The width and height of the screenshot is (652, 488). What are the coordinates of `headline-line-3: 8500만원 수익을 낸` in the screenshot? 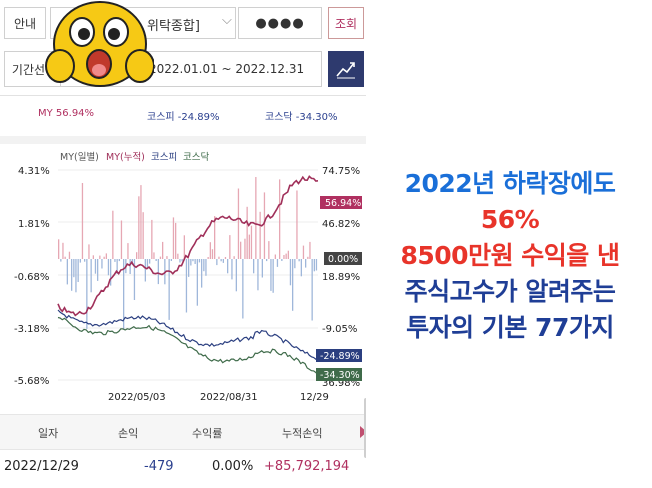 It's located at (510, 255).